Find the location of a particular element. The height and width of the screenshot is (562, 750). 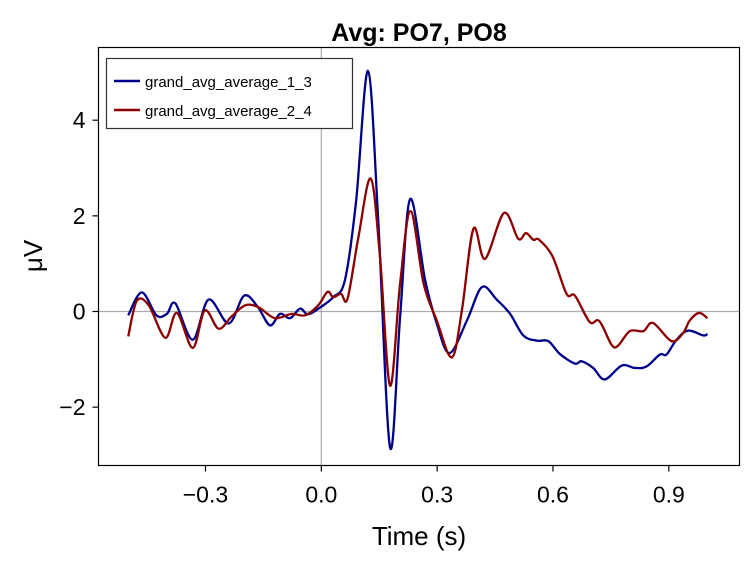

x-axis-label: Time (s) is located at coordinates (419, 536).